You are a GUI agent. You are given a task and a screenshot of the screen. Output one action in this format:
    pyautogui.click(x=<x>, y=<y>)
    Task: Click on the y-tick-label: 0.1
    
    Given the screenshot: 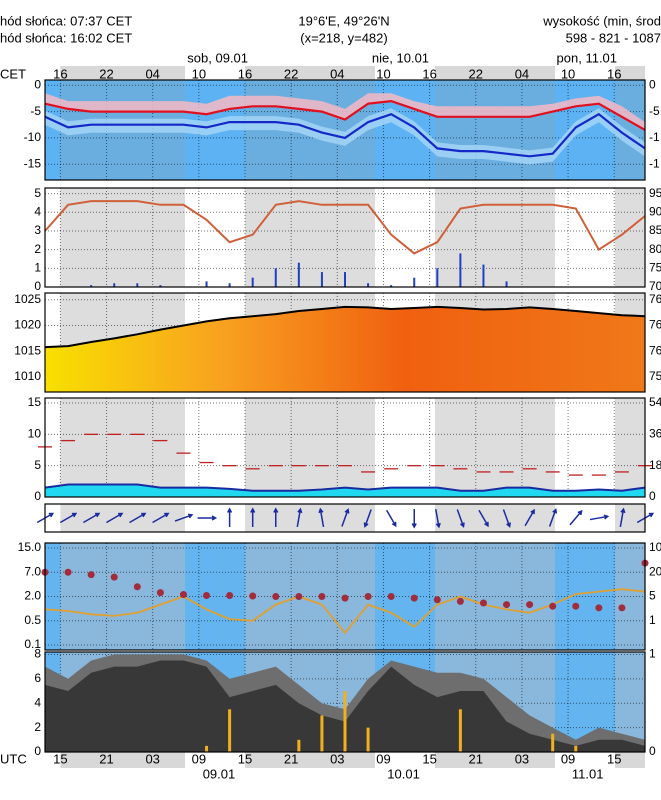 What is the action you would take?
    pyautogui.click(x=32, y=644)
    